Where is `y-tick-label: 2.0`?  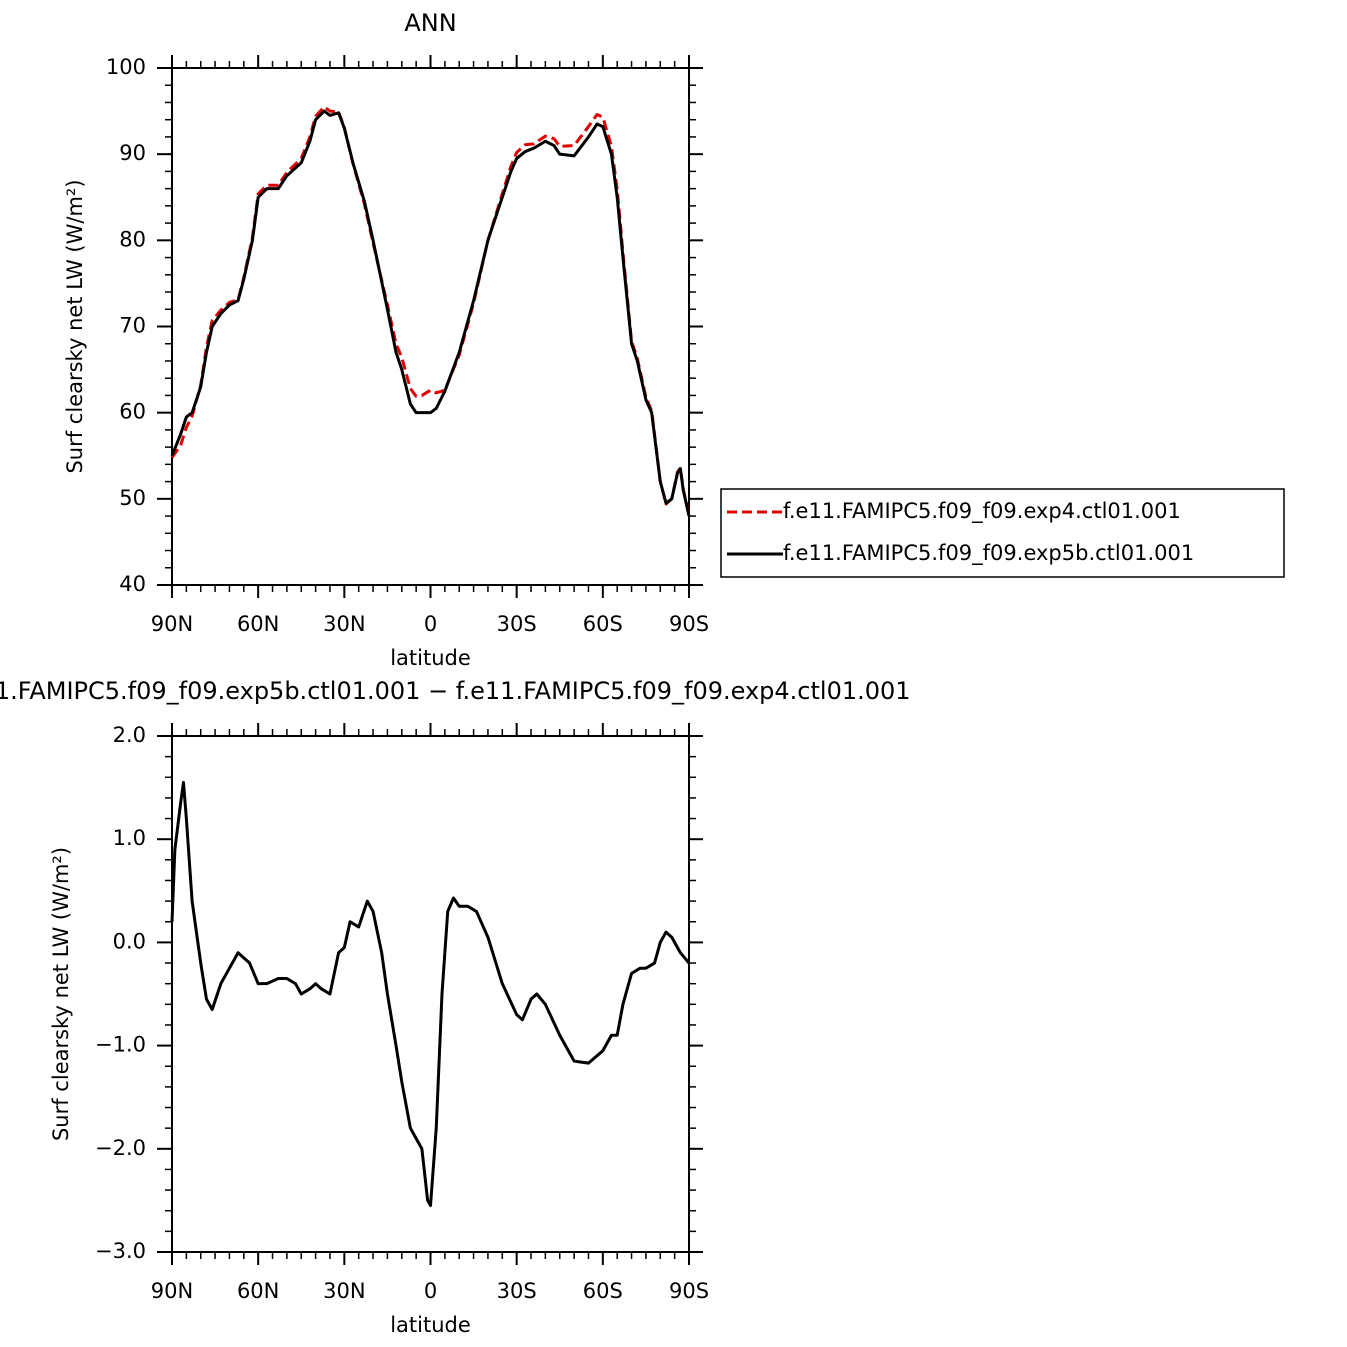
y-tick-label: 2.0 is located at coordinates (129, 735).